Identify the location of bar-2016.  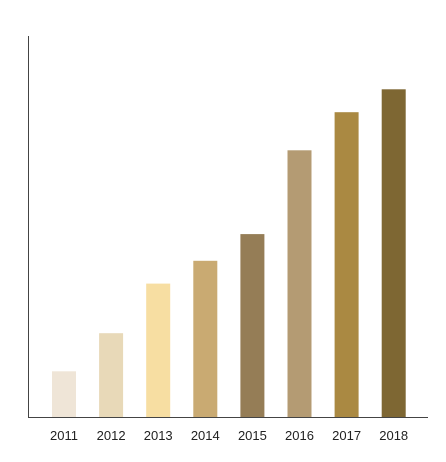
(299, 284).